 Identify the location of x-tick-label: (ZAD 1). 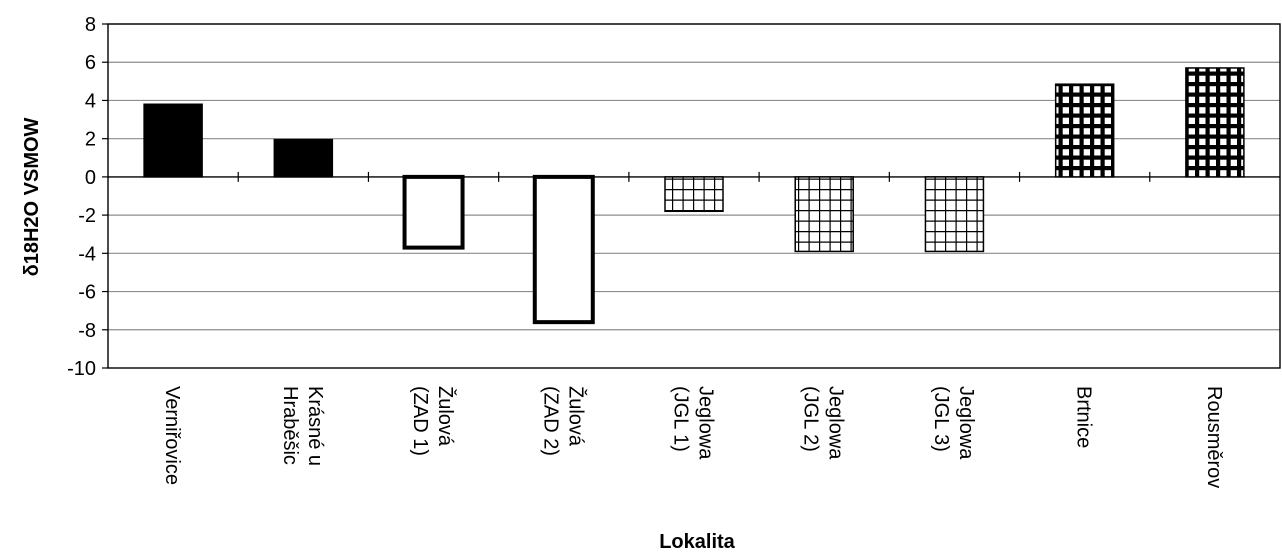
(420, 421).